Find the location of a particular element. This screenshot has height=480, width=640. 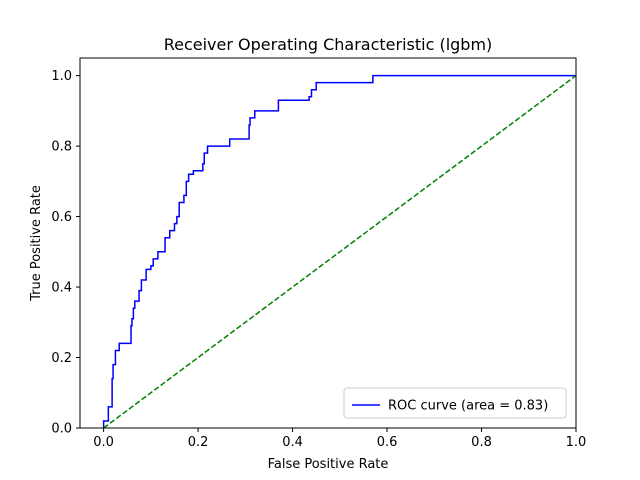

y-tick-label: 0.8 is located at coordinates (61, 147).